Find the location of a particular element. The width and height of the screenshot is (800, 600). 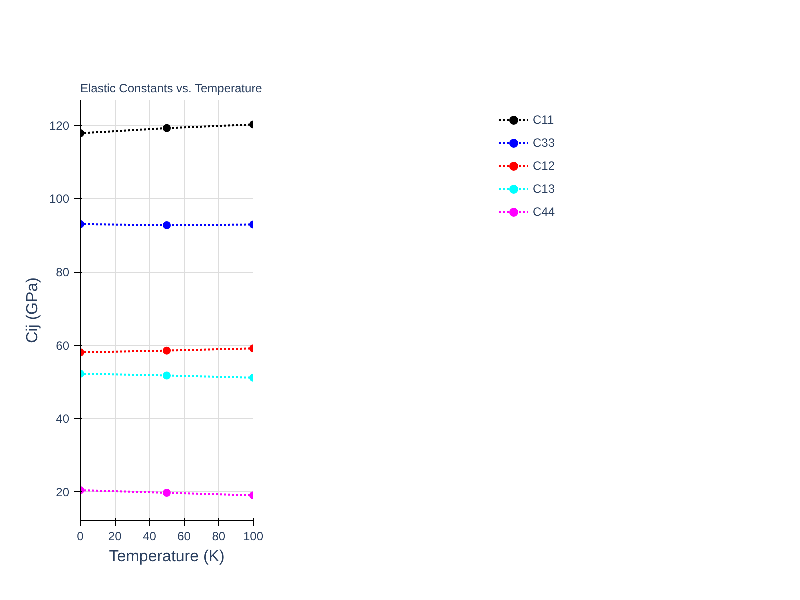

legend-label: C12 is located at coordinates (544, 166).